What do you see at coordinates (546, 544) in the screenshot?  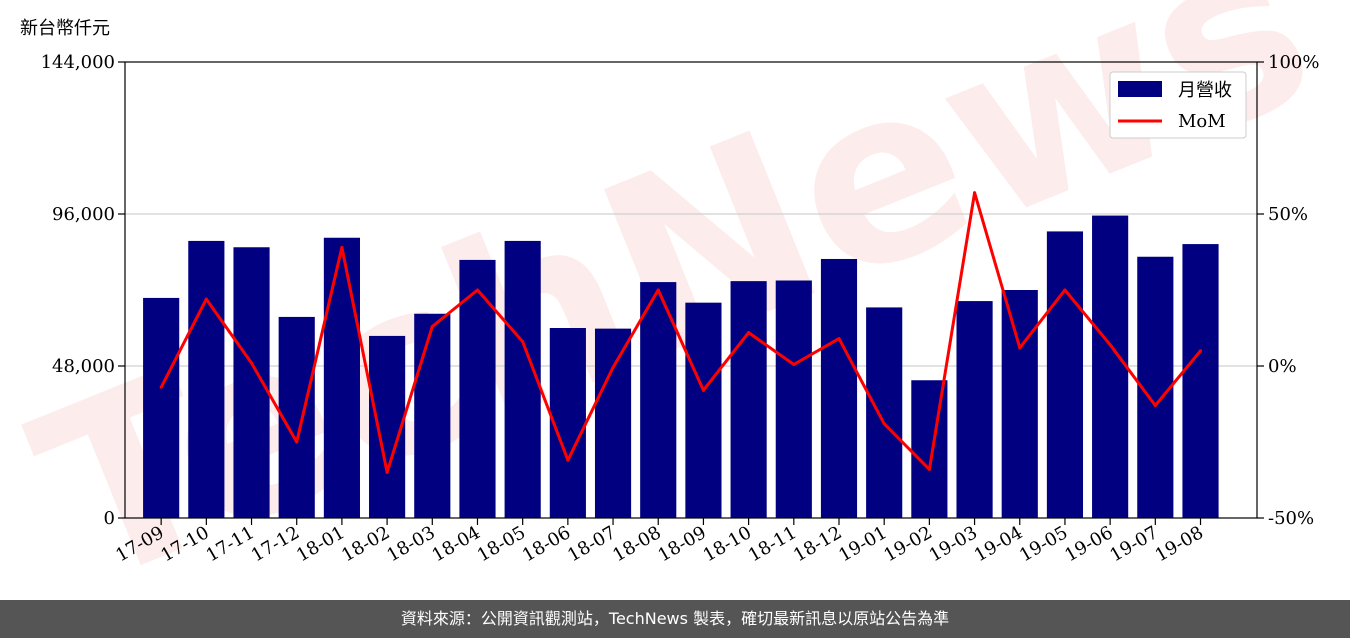 I see `x-tick-label: 18-06` at bounding box center [546, 544].